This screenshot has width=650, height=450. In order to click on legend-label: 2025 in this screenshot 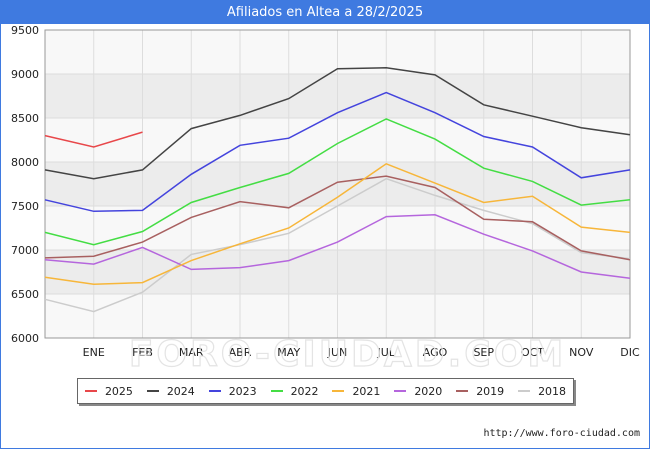, I will do `click(118, 391)`.